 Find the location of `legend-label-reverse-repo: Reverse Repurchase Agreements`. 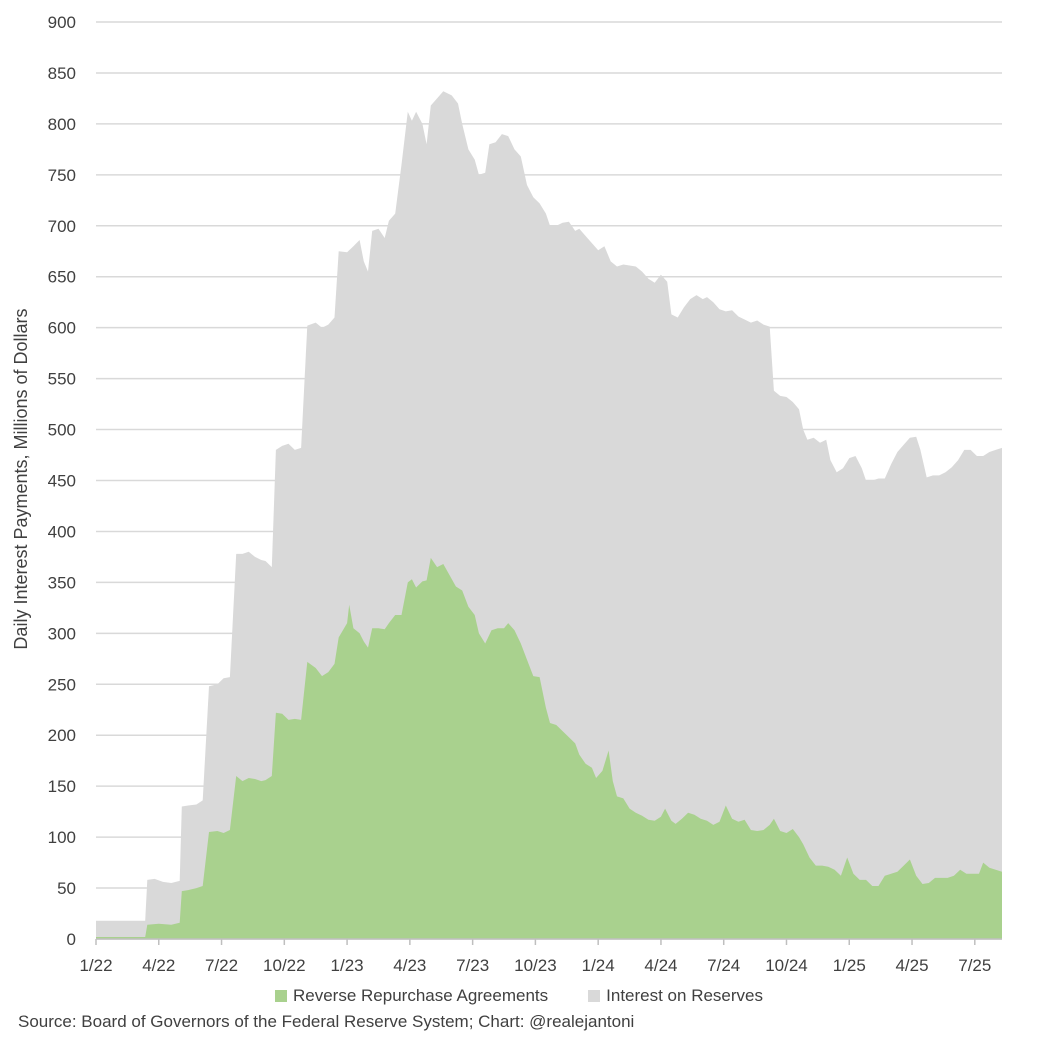

legend-label-reverse-repo: Reverse Repurchase Agreements is located at coordinates (421, 995).